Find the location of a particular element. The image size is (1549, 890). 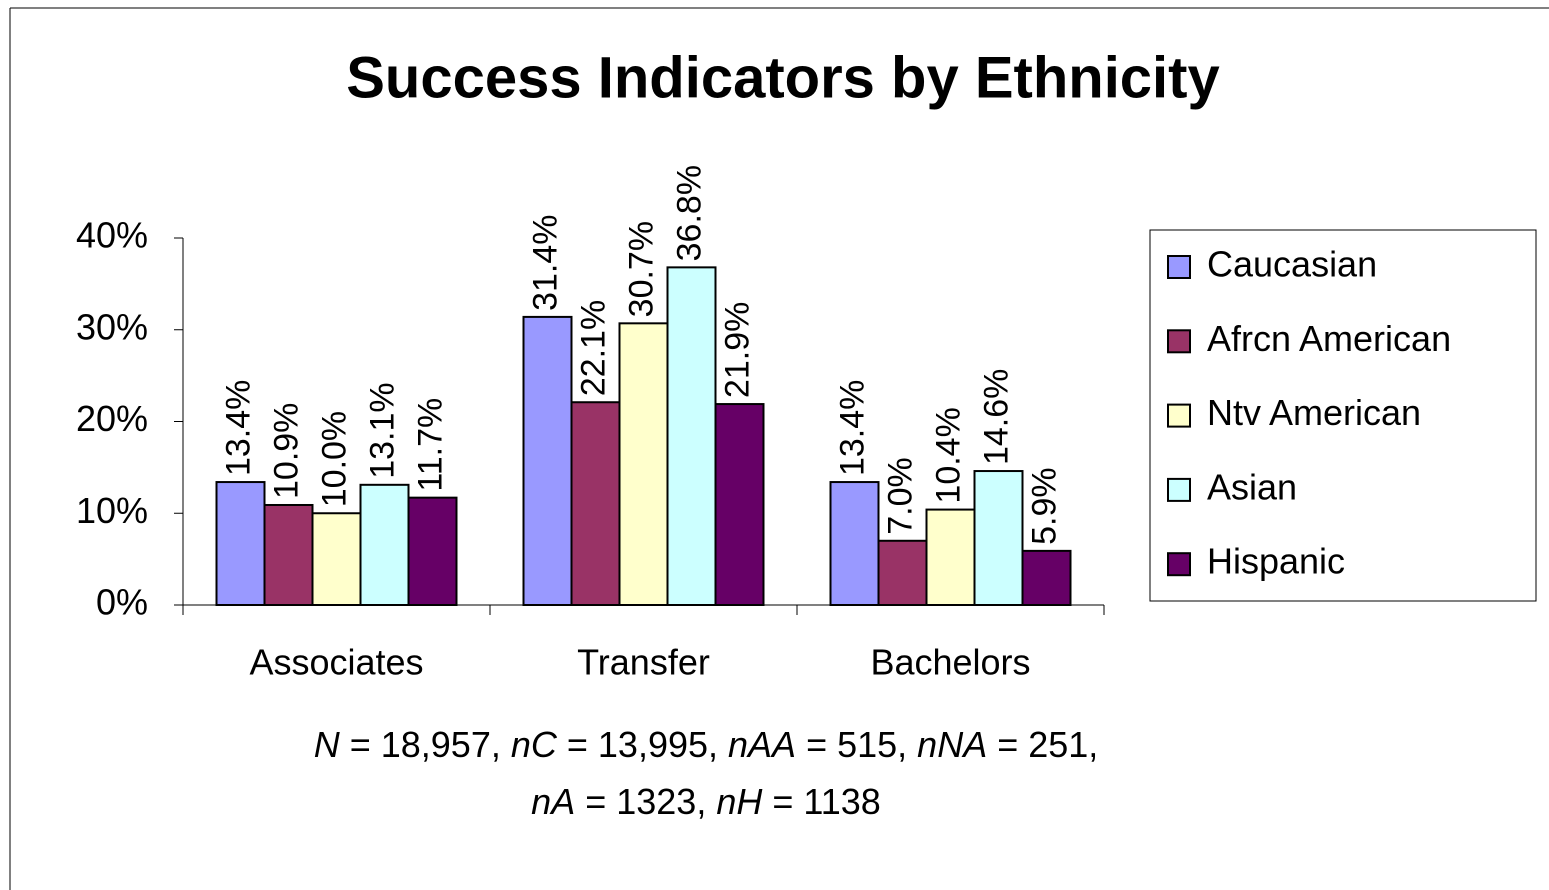

legend-label: Caucasian is located at coordinates (1292, 264).